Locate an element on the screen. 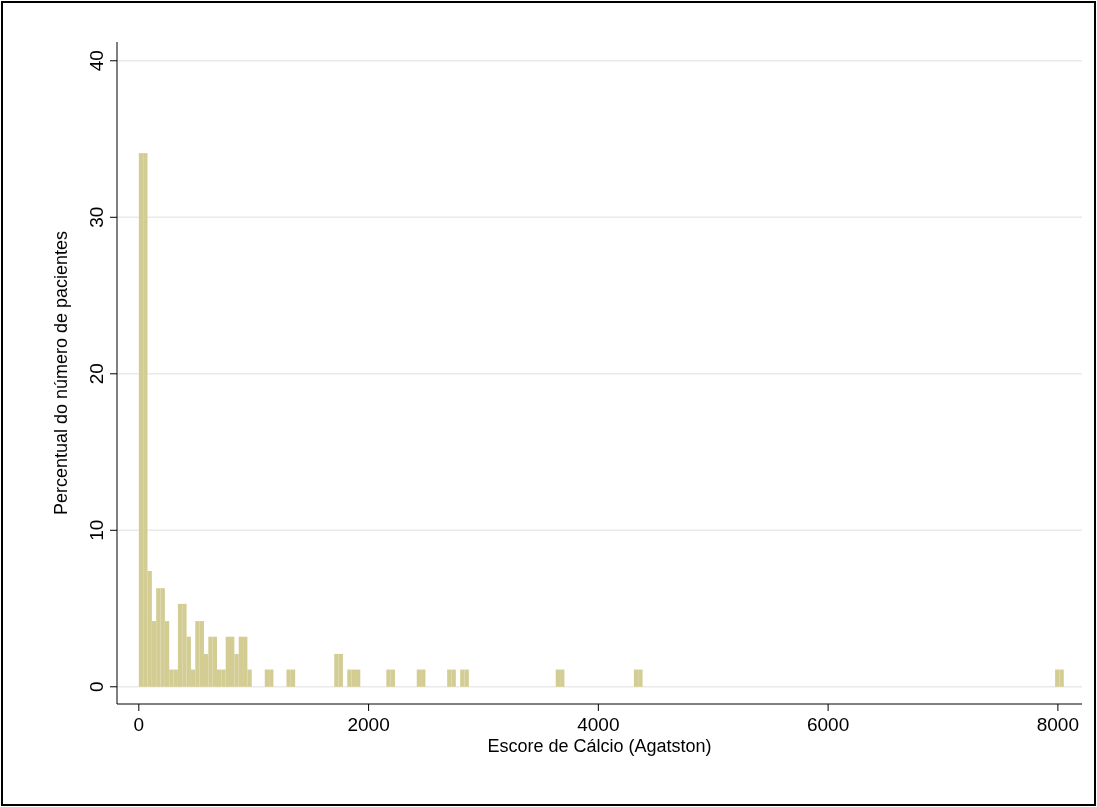 This screenshot has height=807, width=1097. x-tick-label: 8000 is located at coordinates (1058, 724).